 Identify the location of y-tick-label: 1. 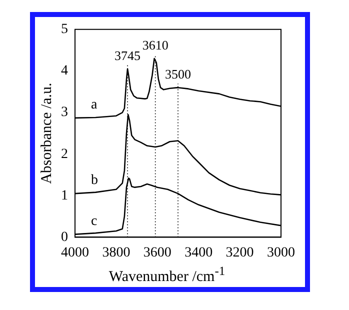
(64, 196).